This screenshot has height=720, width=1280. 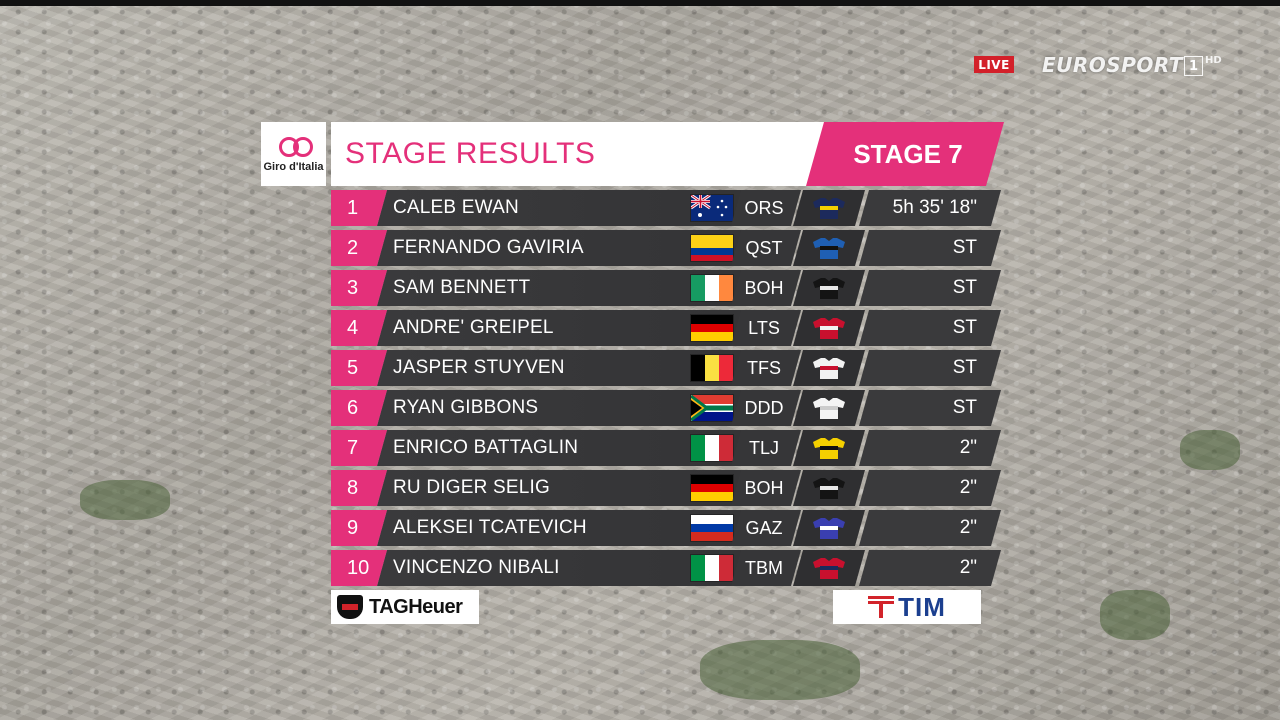 What do you see at coordinates (666, 328) in the screenshot?
I see `result-row: 4 ANDRE' GREIPEL LTS ST` at bounding box center [666, 328].